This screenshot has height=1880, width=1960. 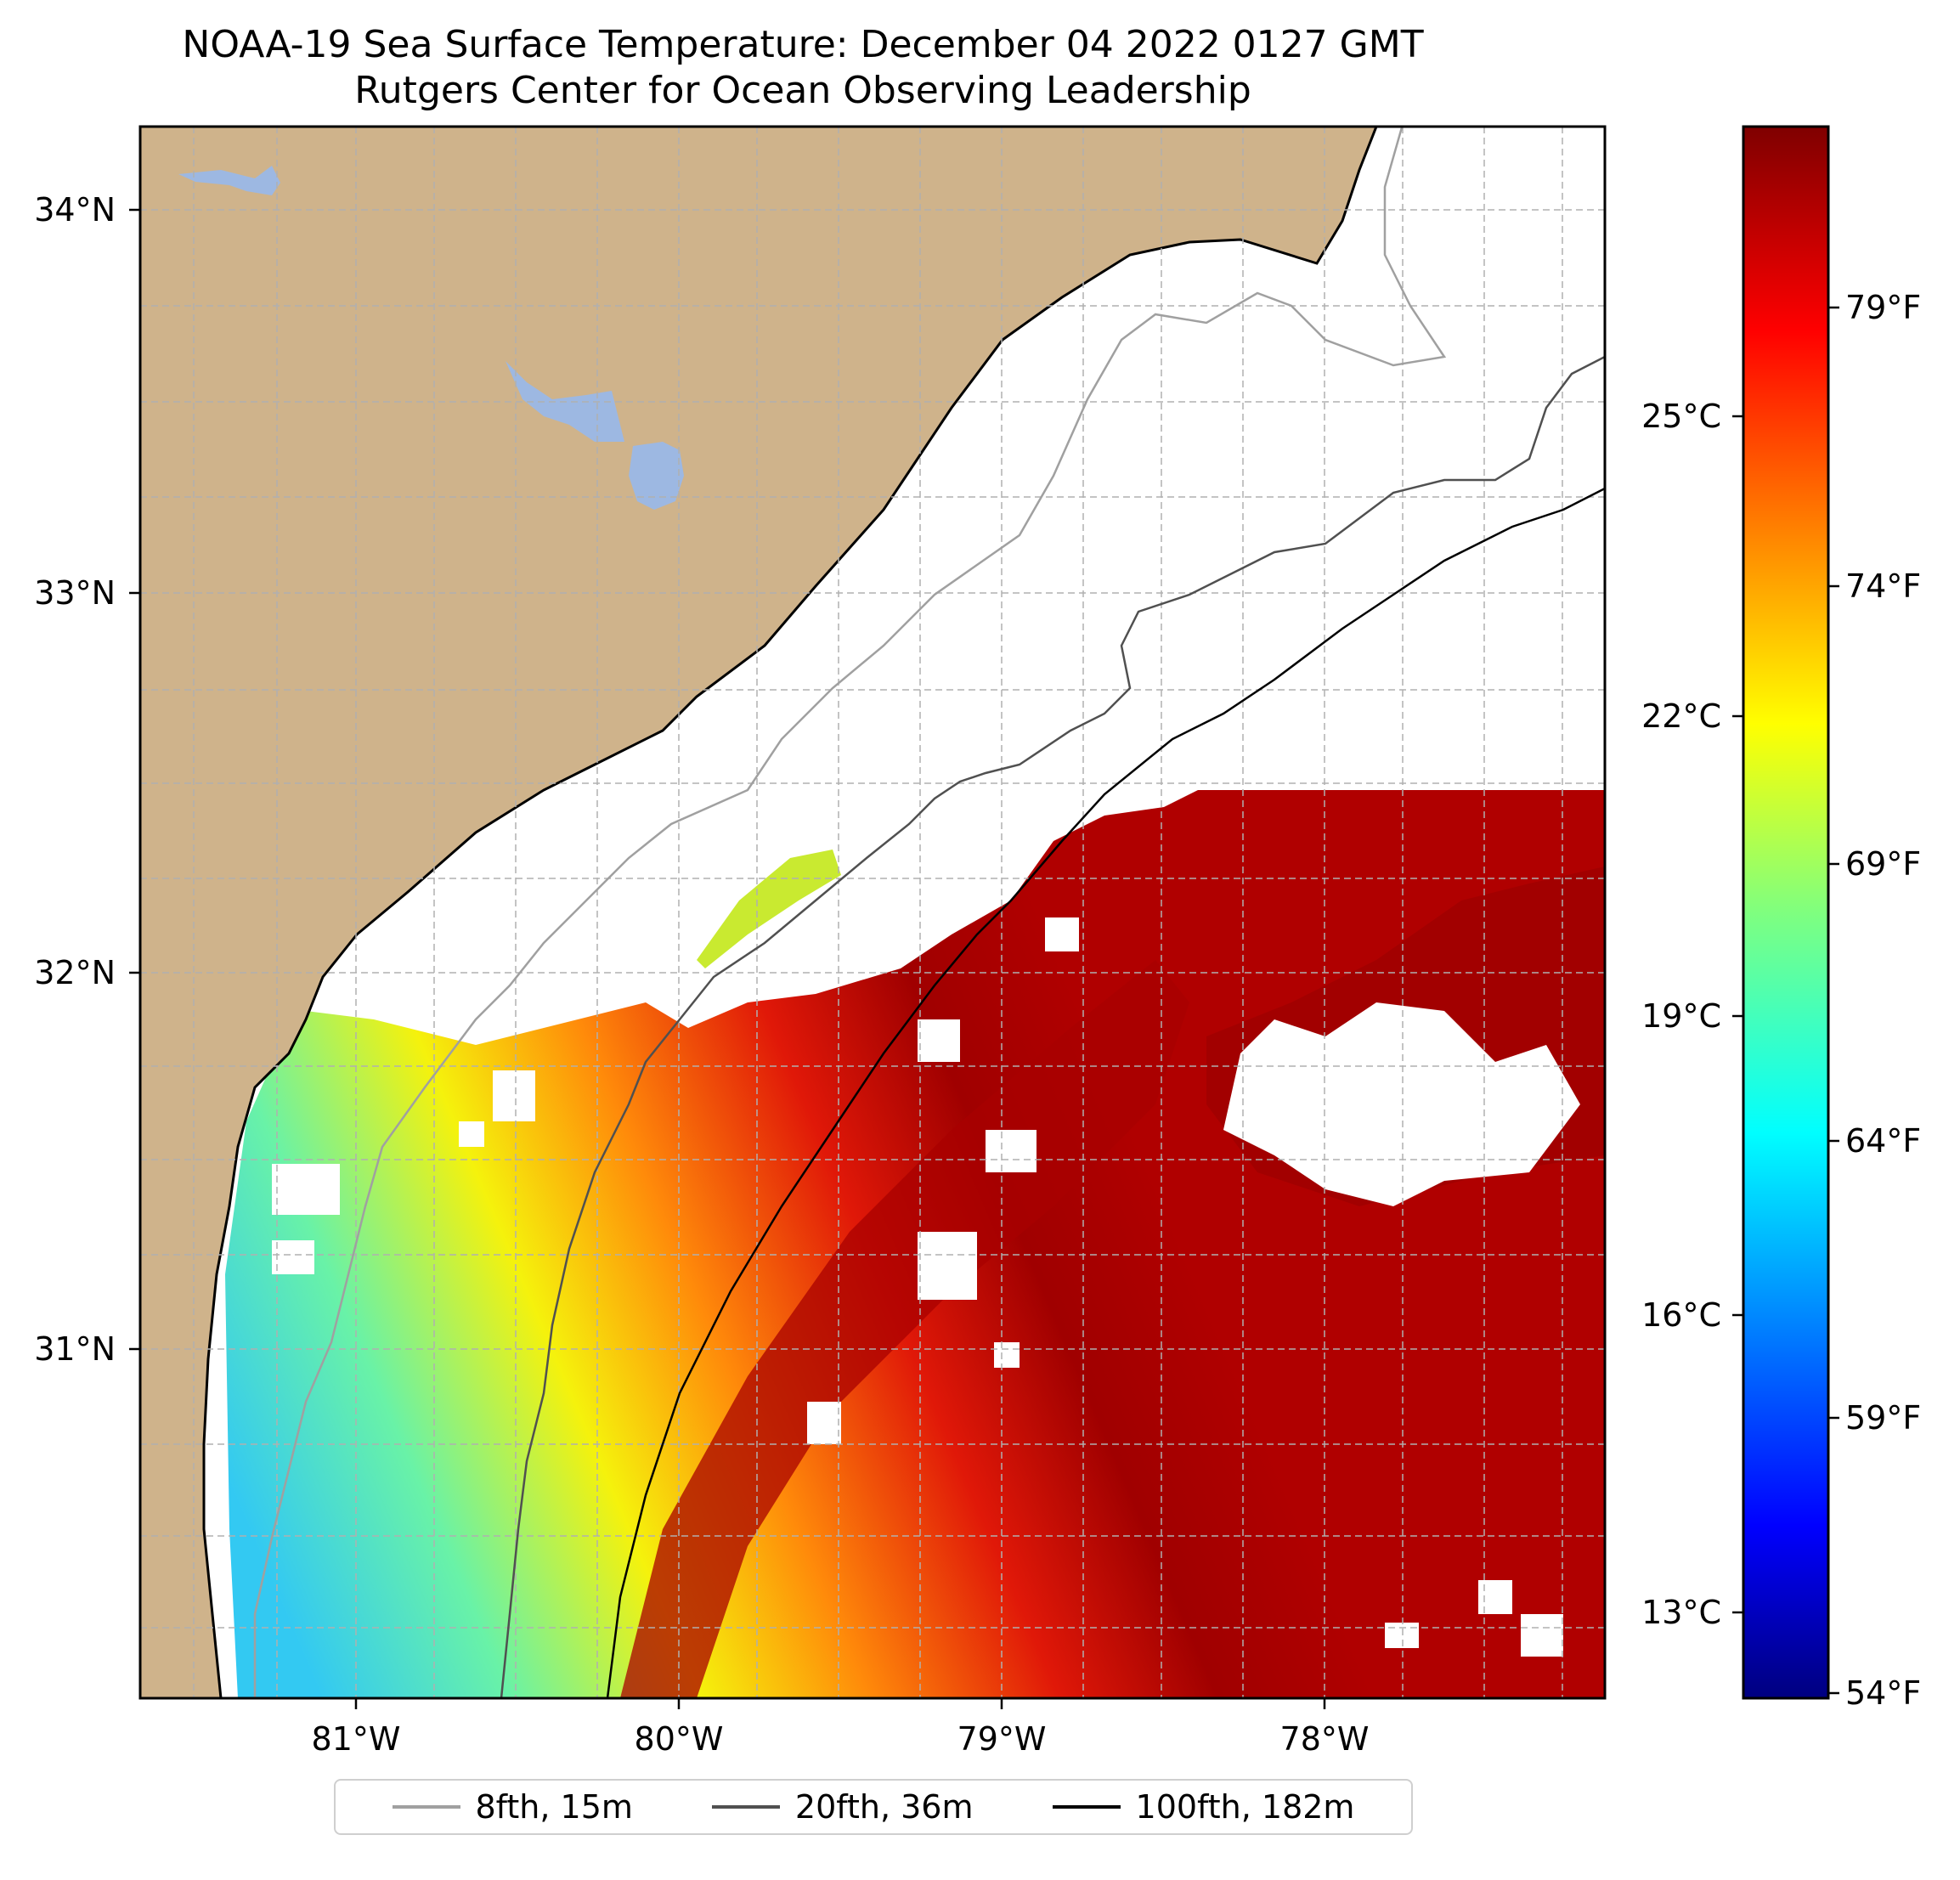 I want to click on lat-tick-label: 34°N, so click(x=75, y=210).